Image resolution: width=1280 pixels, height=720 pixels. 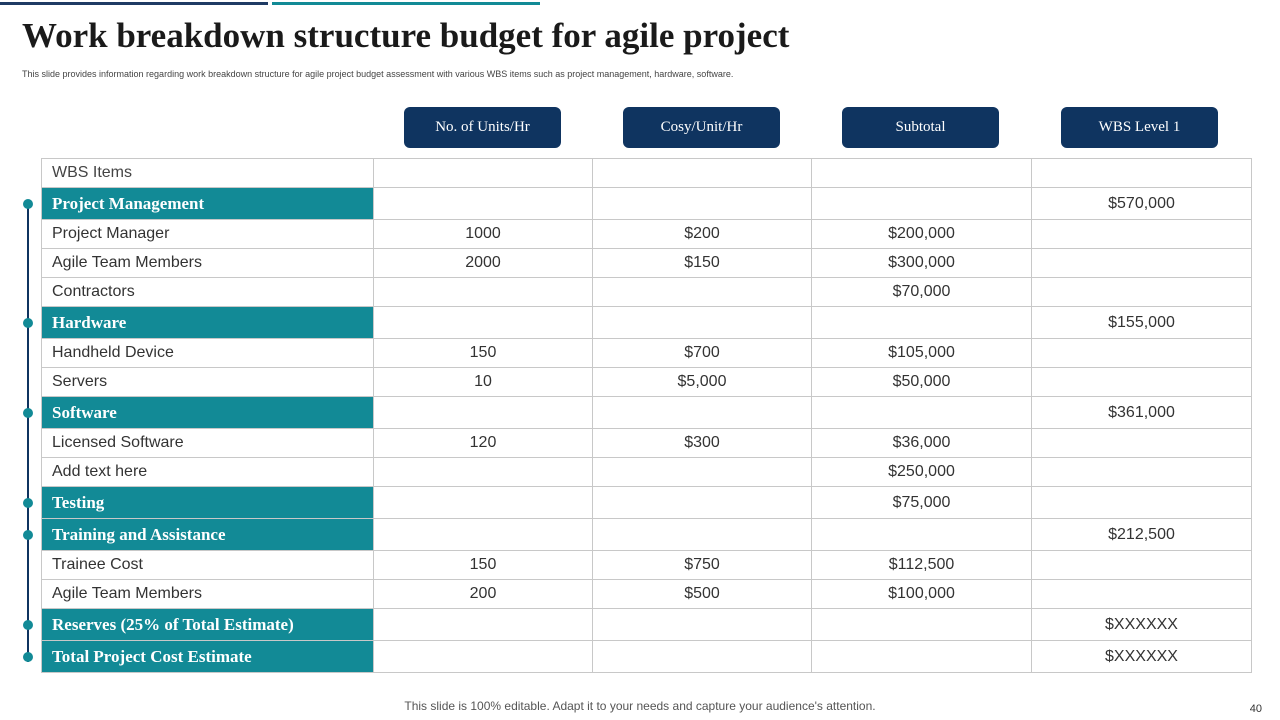 What do you see at coordinates (207, 534) in the screenshot?
I see `section-label: Training and Assistance` at bounding box center [207, 534].